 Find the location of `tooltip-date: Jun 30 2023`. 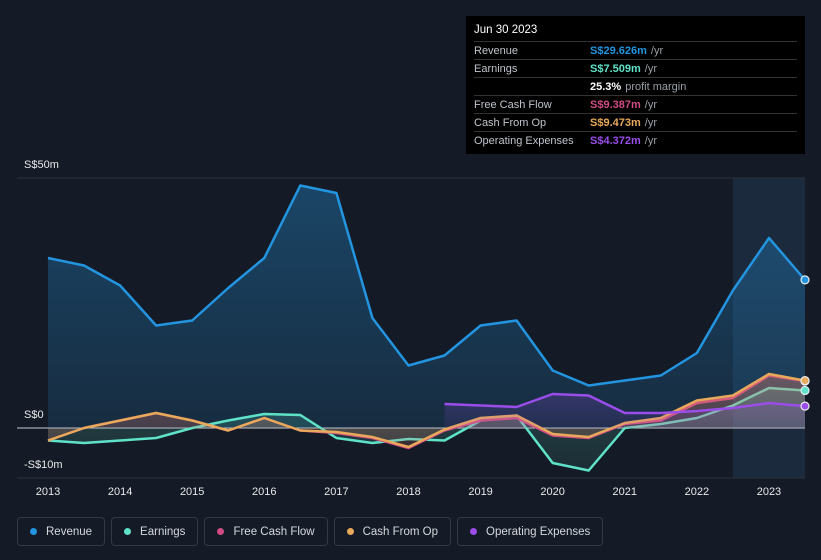

tooltip-date: Jun 30 2023 is located at coordinates (506, 30).